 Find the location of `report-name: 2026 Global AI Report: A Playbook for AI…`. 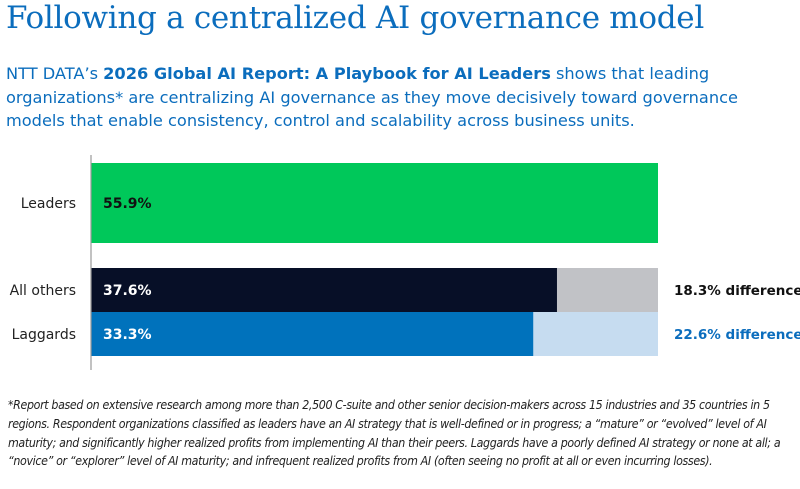

report-name: 2026 Global AI Report: A Playbook for AI… is located at coordinates (327, 73).